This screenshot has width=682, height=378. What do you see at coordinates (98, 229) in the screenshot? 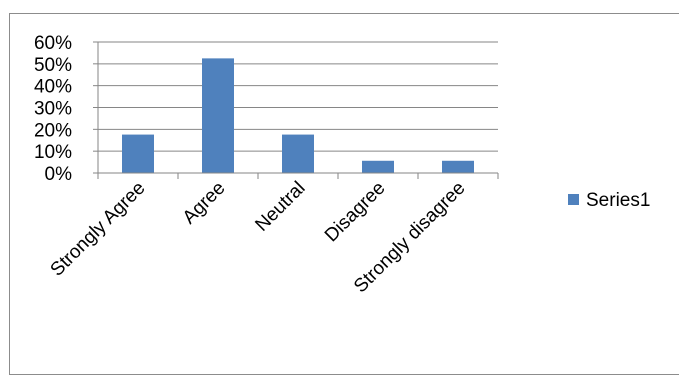
I see `x-category-label: Strongly Agree` at bounding box center [98, 229].